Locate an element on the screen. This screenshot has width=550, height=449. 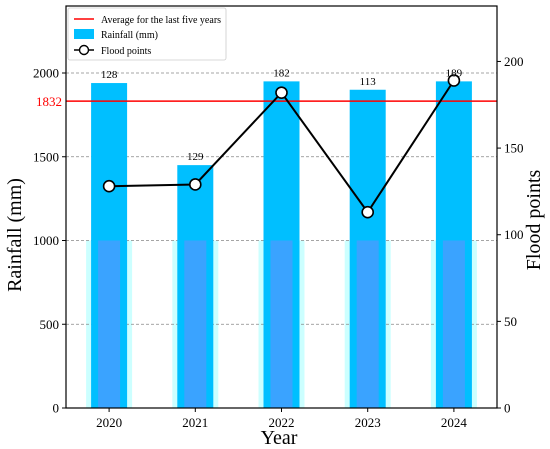
flood-value-label: 182 is located at coordinates (281, 73).